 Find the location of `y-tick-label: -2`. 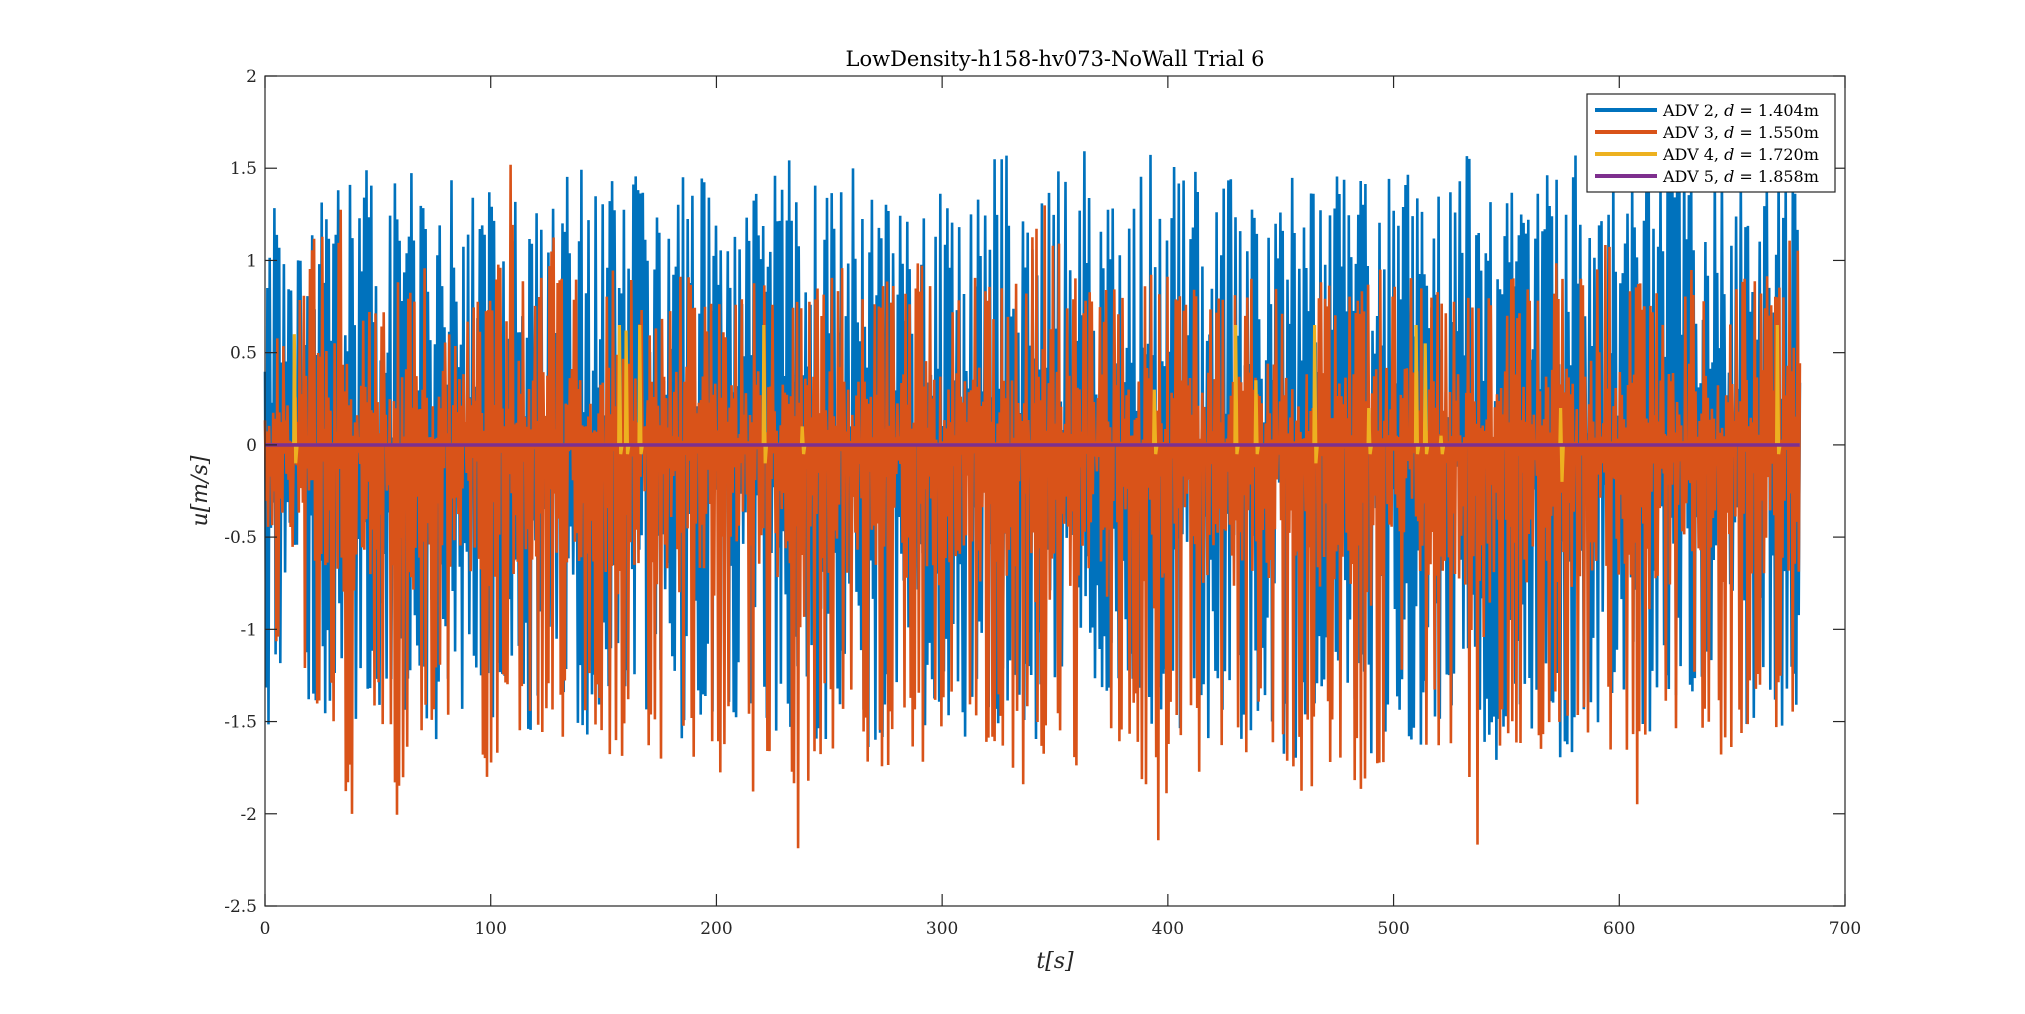

y-tick-label: -2 is located at coordinates (248, 815).